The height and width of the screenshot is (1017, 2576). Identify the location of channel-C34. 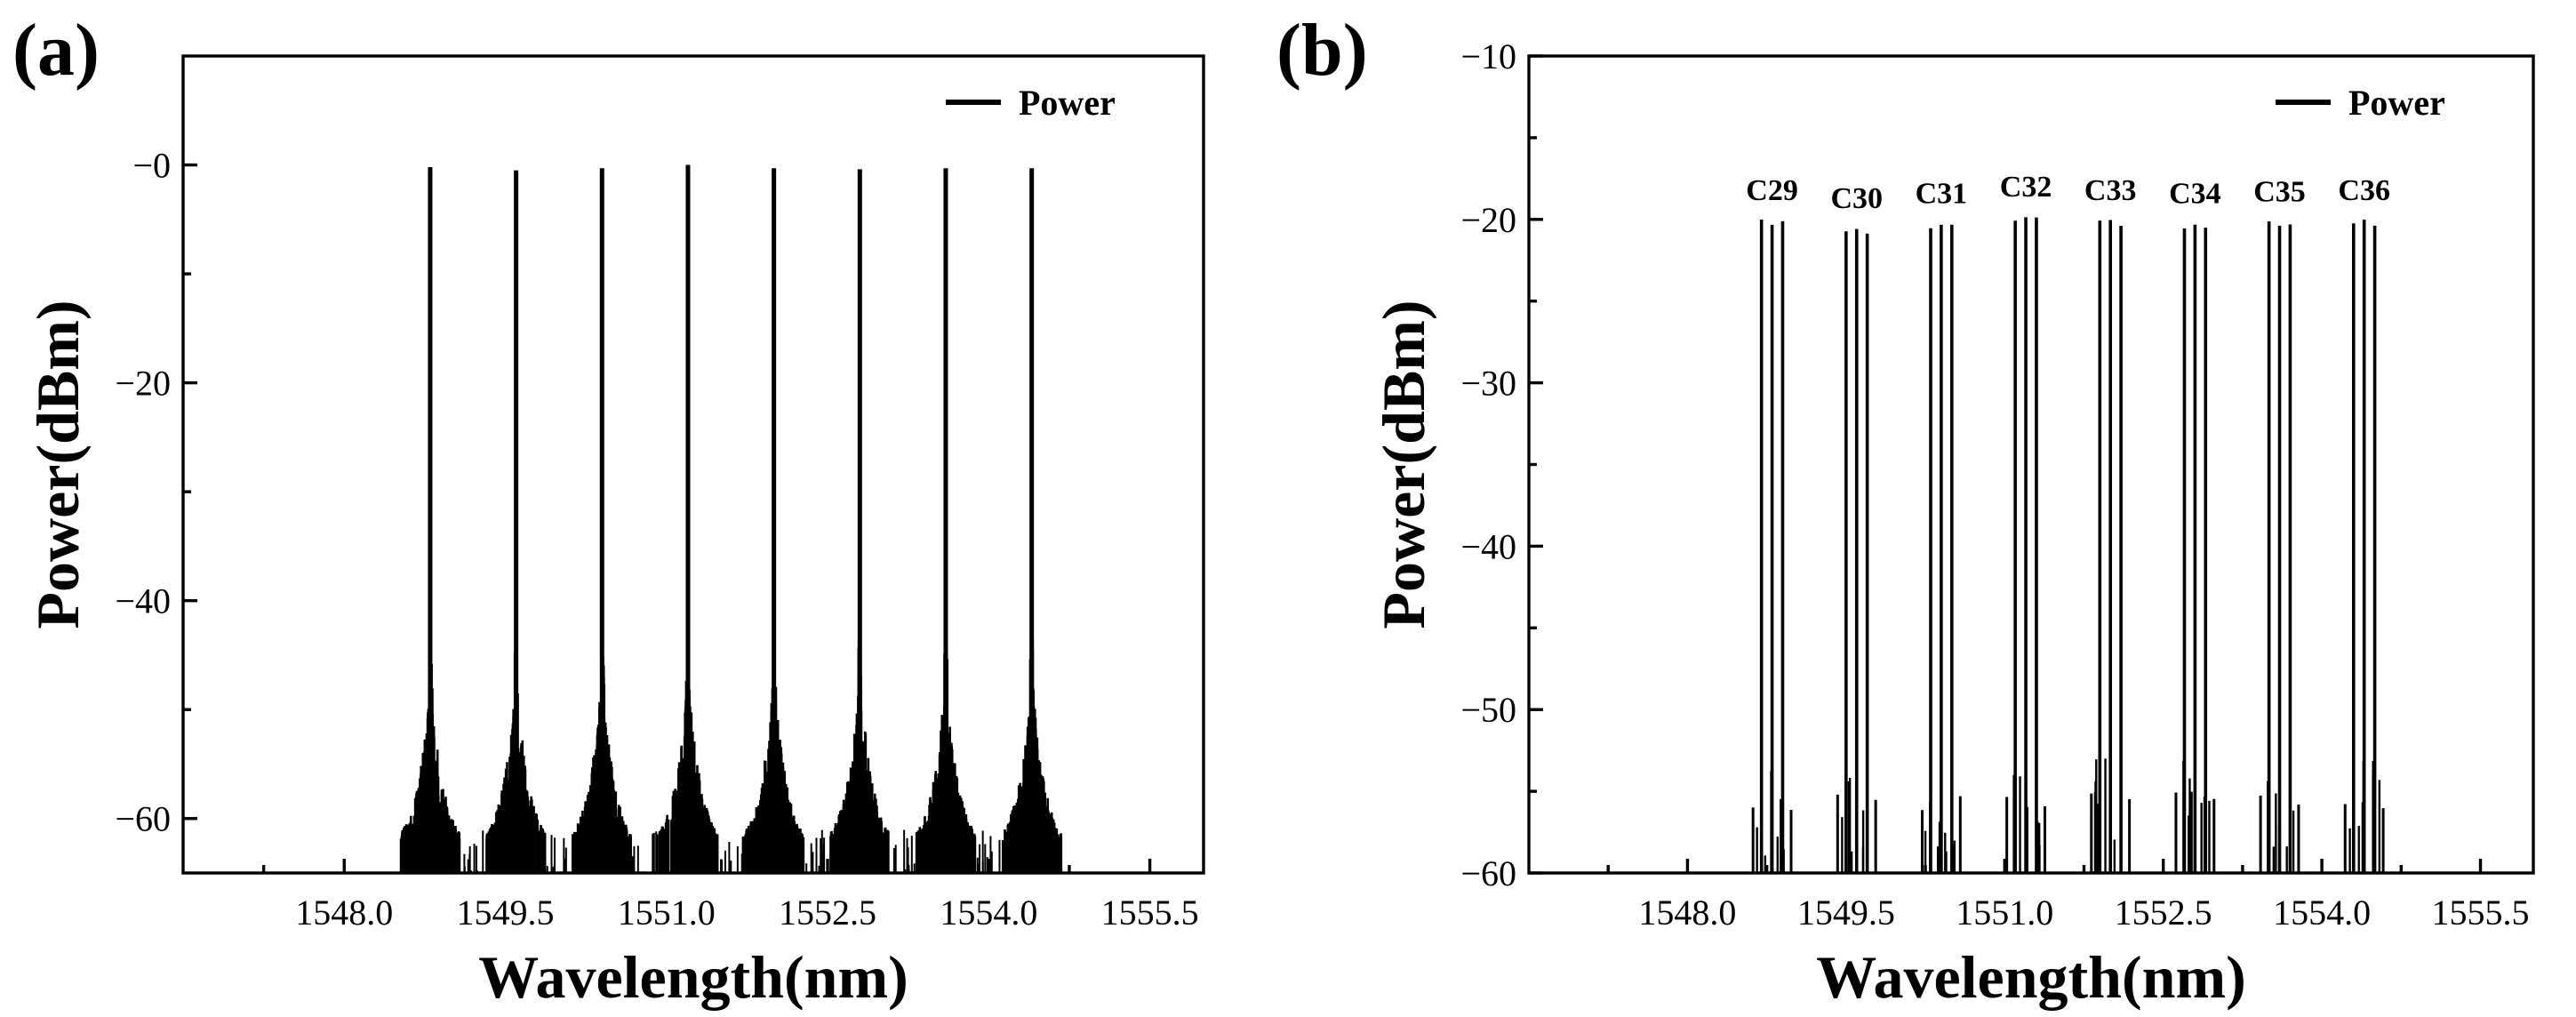
(2195, 548).